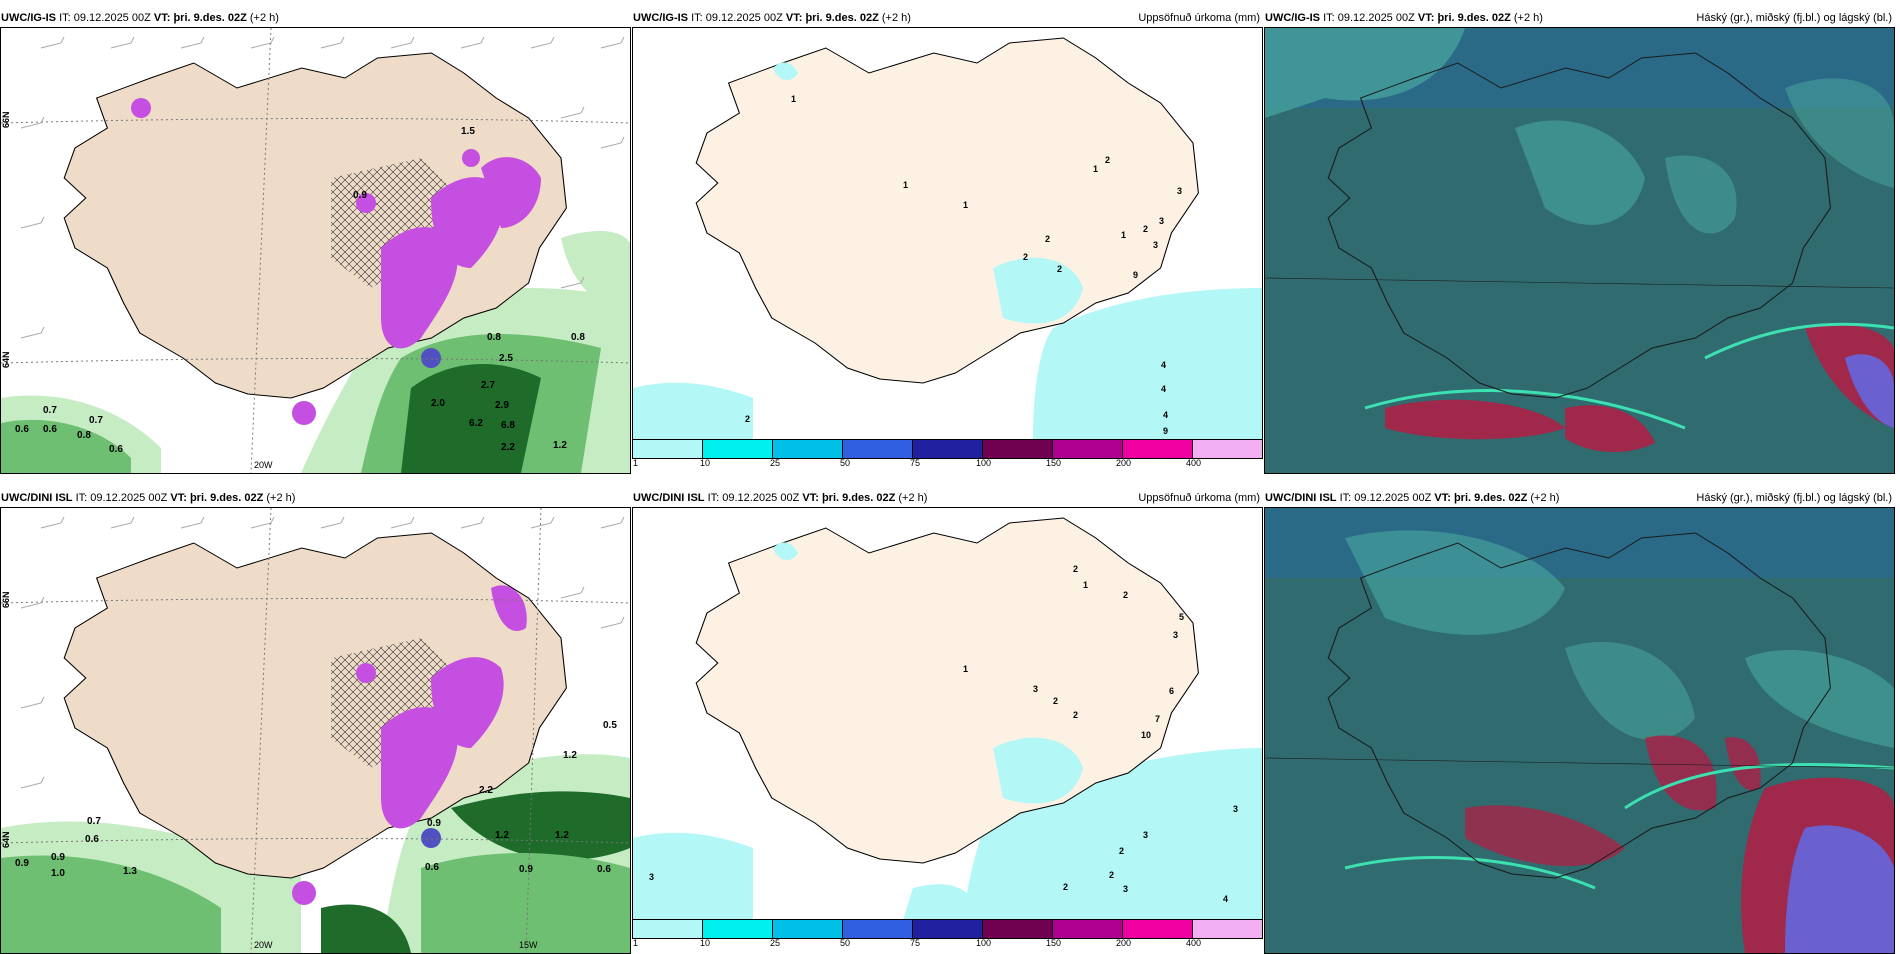 The height and width of the screenshot is (954, 1900). Describe the element at coordinates (6, 839) in the screenshot. I see `svg-text: 64N` at that location.